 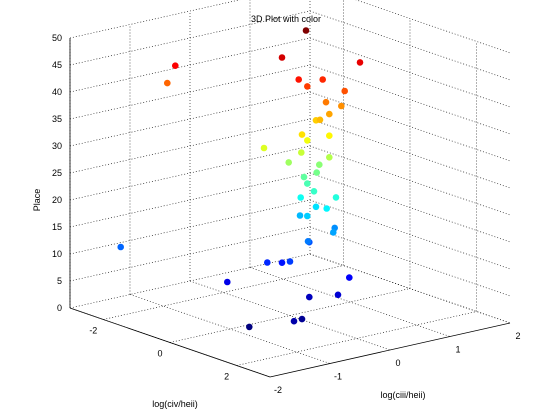 What do you see at coordinates (517, 336) in the screenshot?
I see `y-tick-label: 2` at bounding box center [517, 336].